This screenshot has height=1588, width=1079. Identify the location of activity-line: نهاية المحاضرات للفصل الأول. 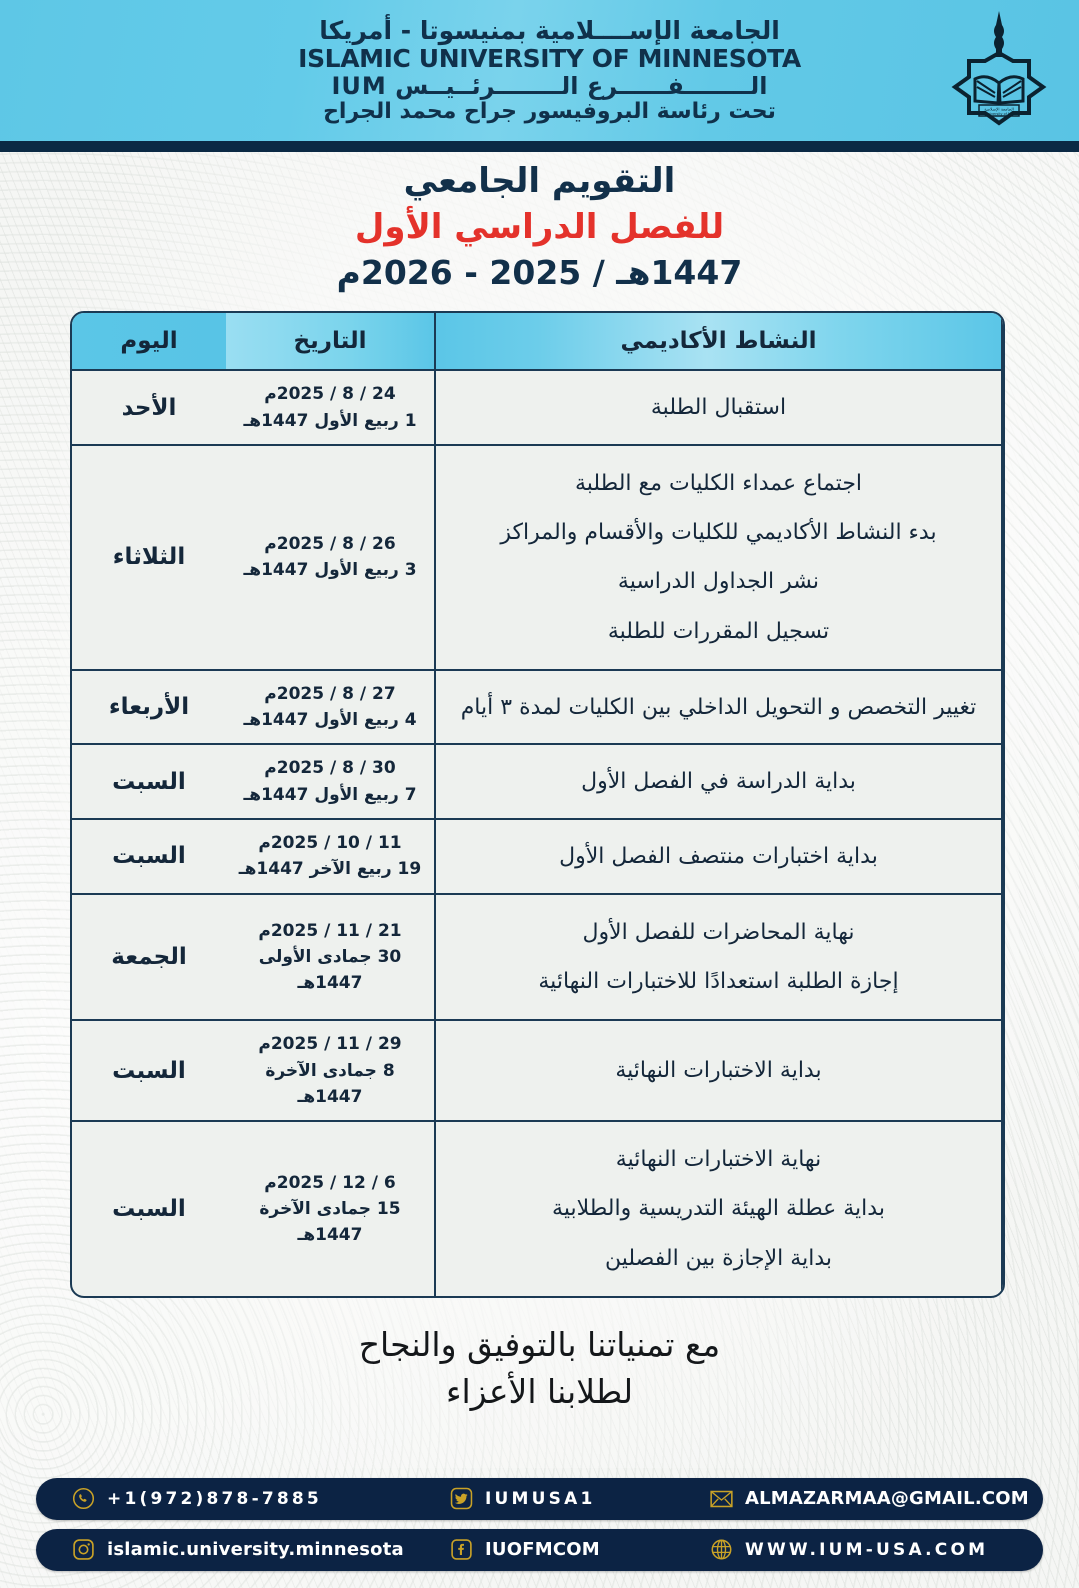
(718, 932).